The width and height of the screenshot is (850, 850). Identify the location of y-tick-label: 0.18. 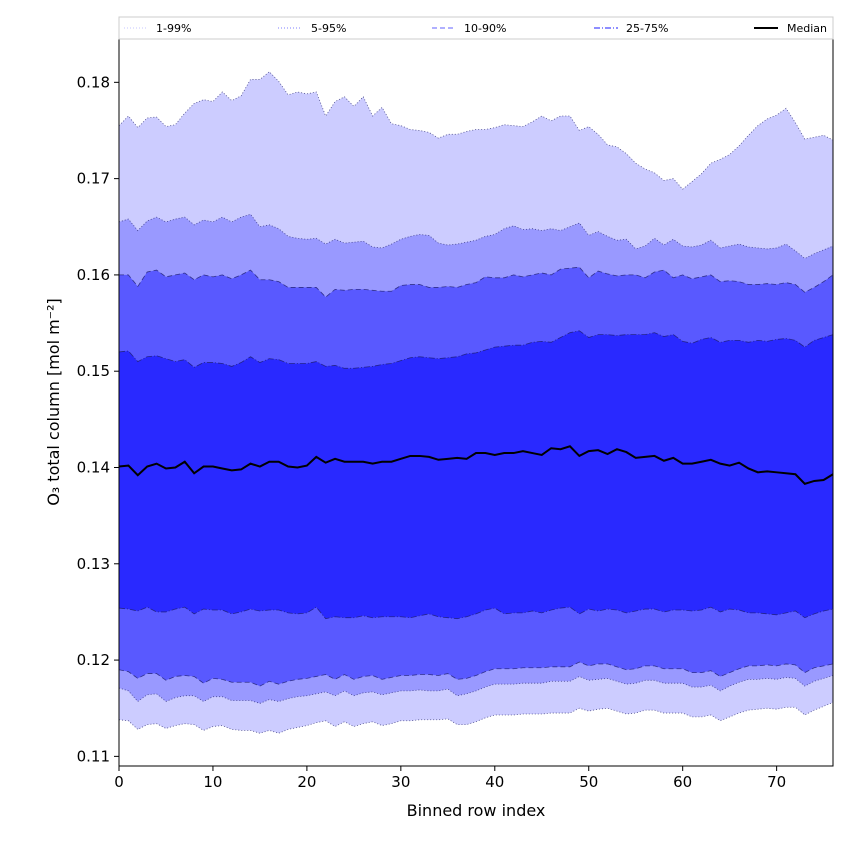
(93, 82).